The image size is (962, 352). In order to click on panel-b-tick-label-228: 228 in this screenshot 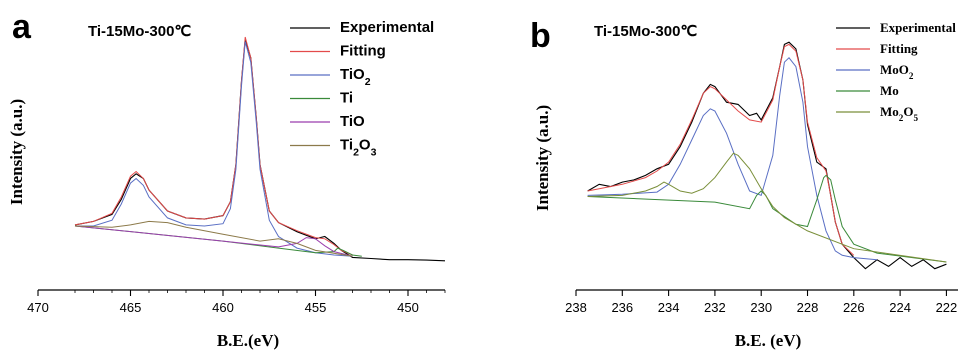, I will do `click(808, 307)`.